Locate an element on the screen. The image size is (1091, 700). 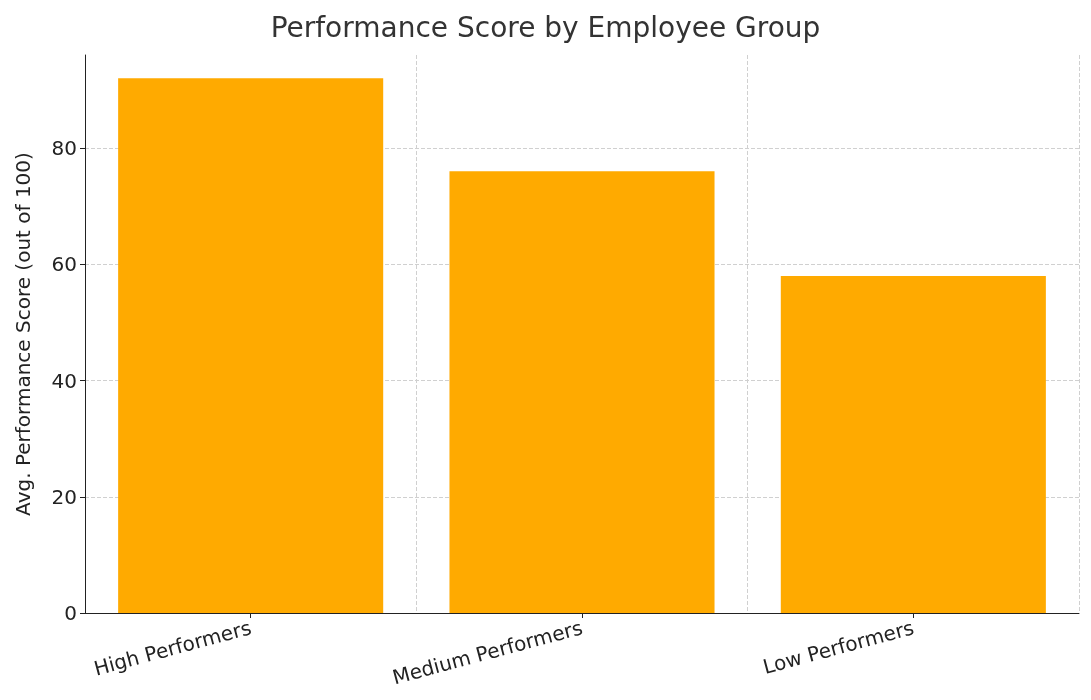
y-tick-label: 20 is located at coordinates (64, 496).